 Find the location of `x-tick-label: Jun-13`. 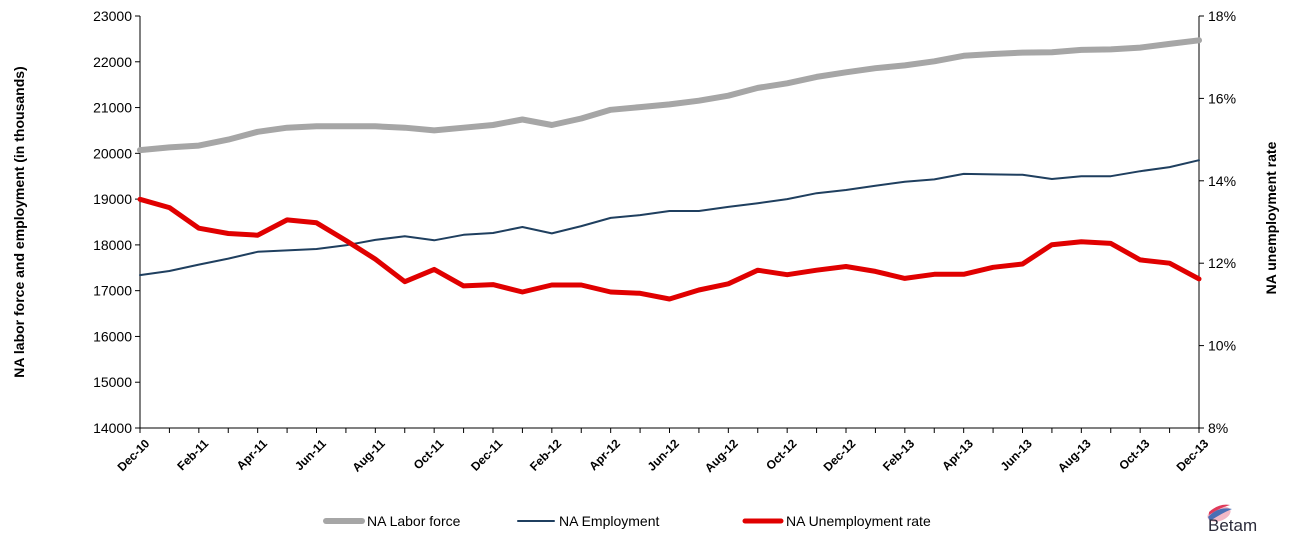

x-tick-label: Jun-13 is located at coordinates (1016, 454).